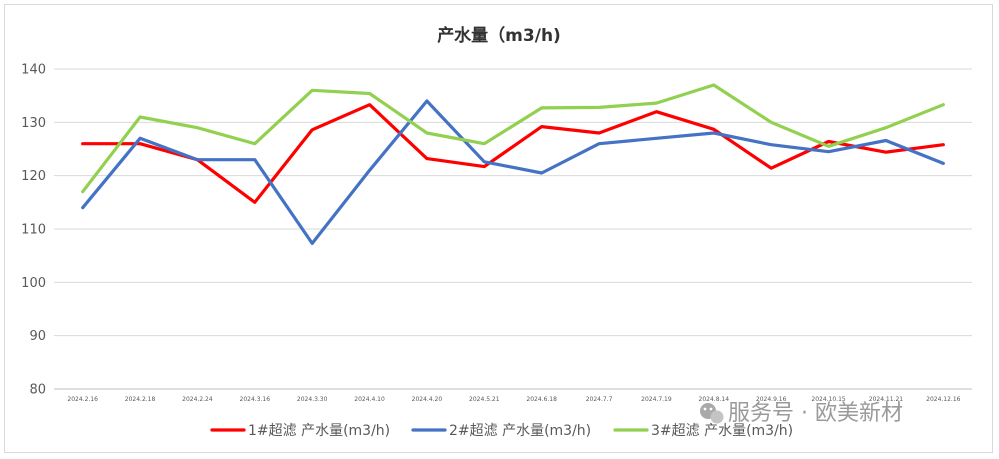 The image size is (999, 459). What do you see at coordinates (33, 70) in the screenshot?
I see `y-tick-label: 140` at bounding box center [33, 70].